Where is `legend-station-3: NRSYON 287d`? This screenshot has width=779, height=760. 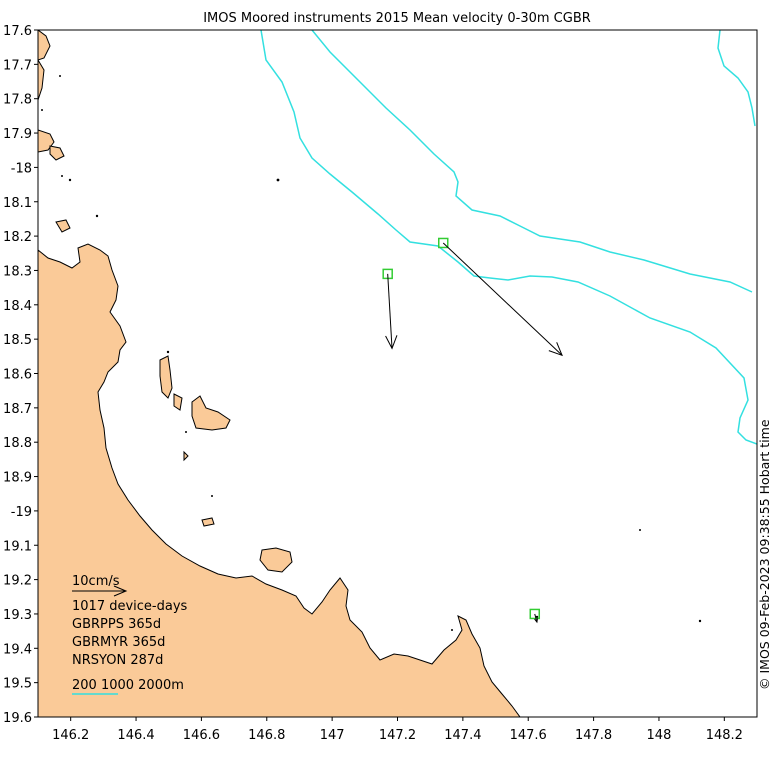 legend-station-3: NRSYON 287d is located at coordinates (117, 660).